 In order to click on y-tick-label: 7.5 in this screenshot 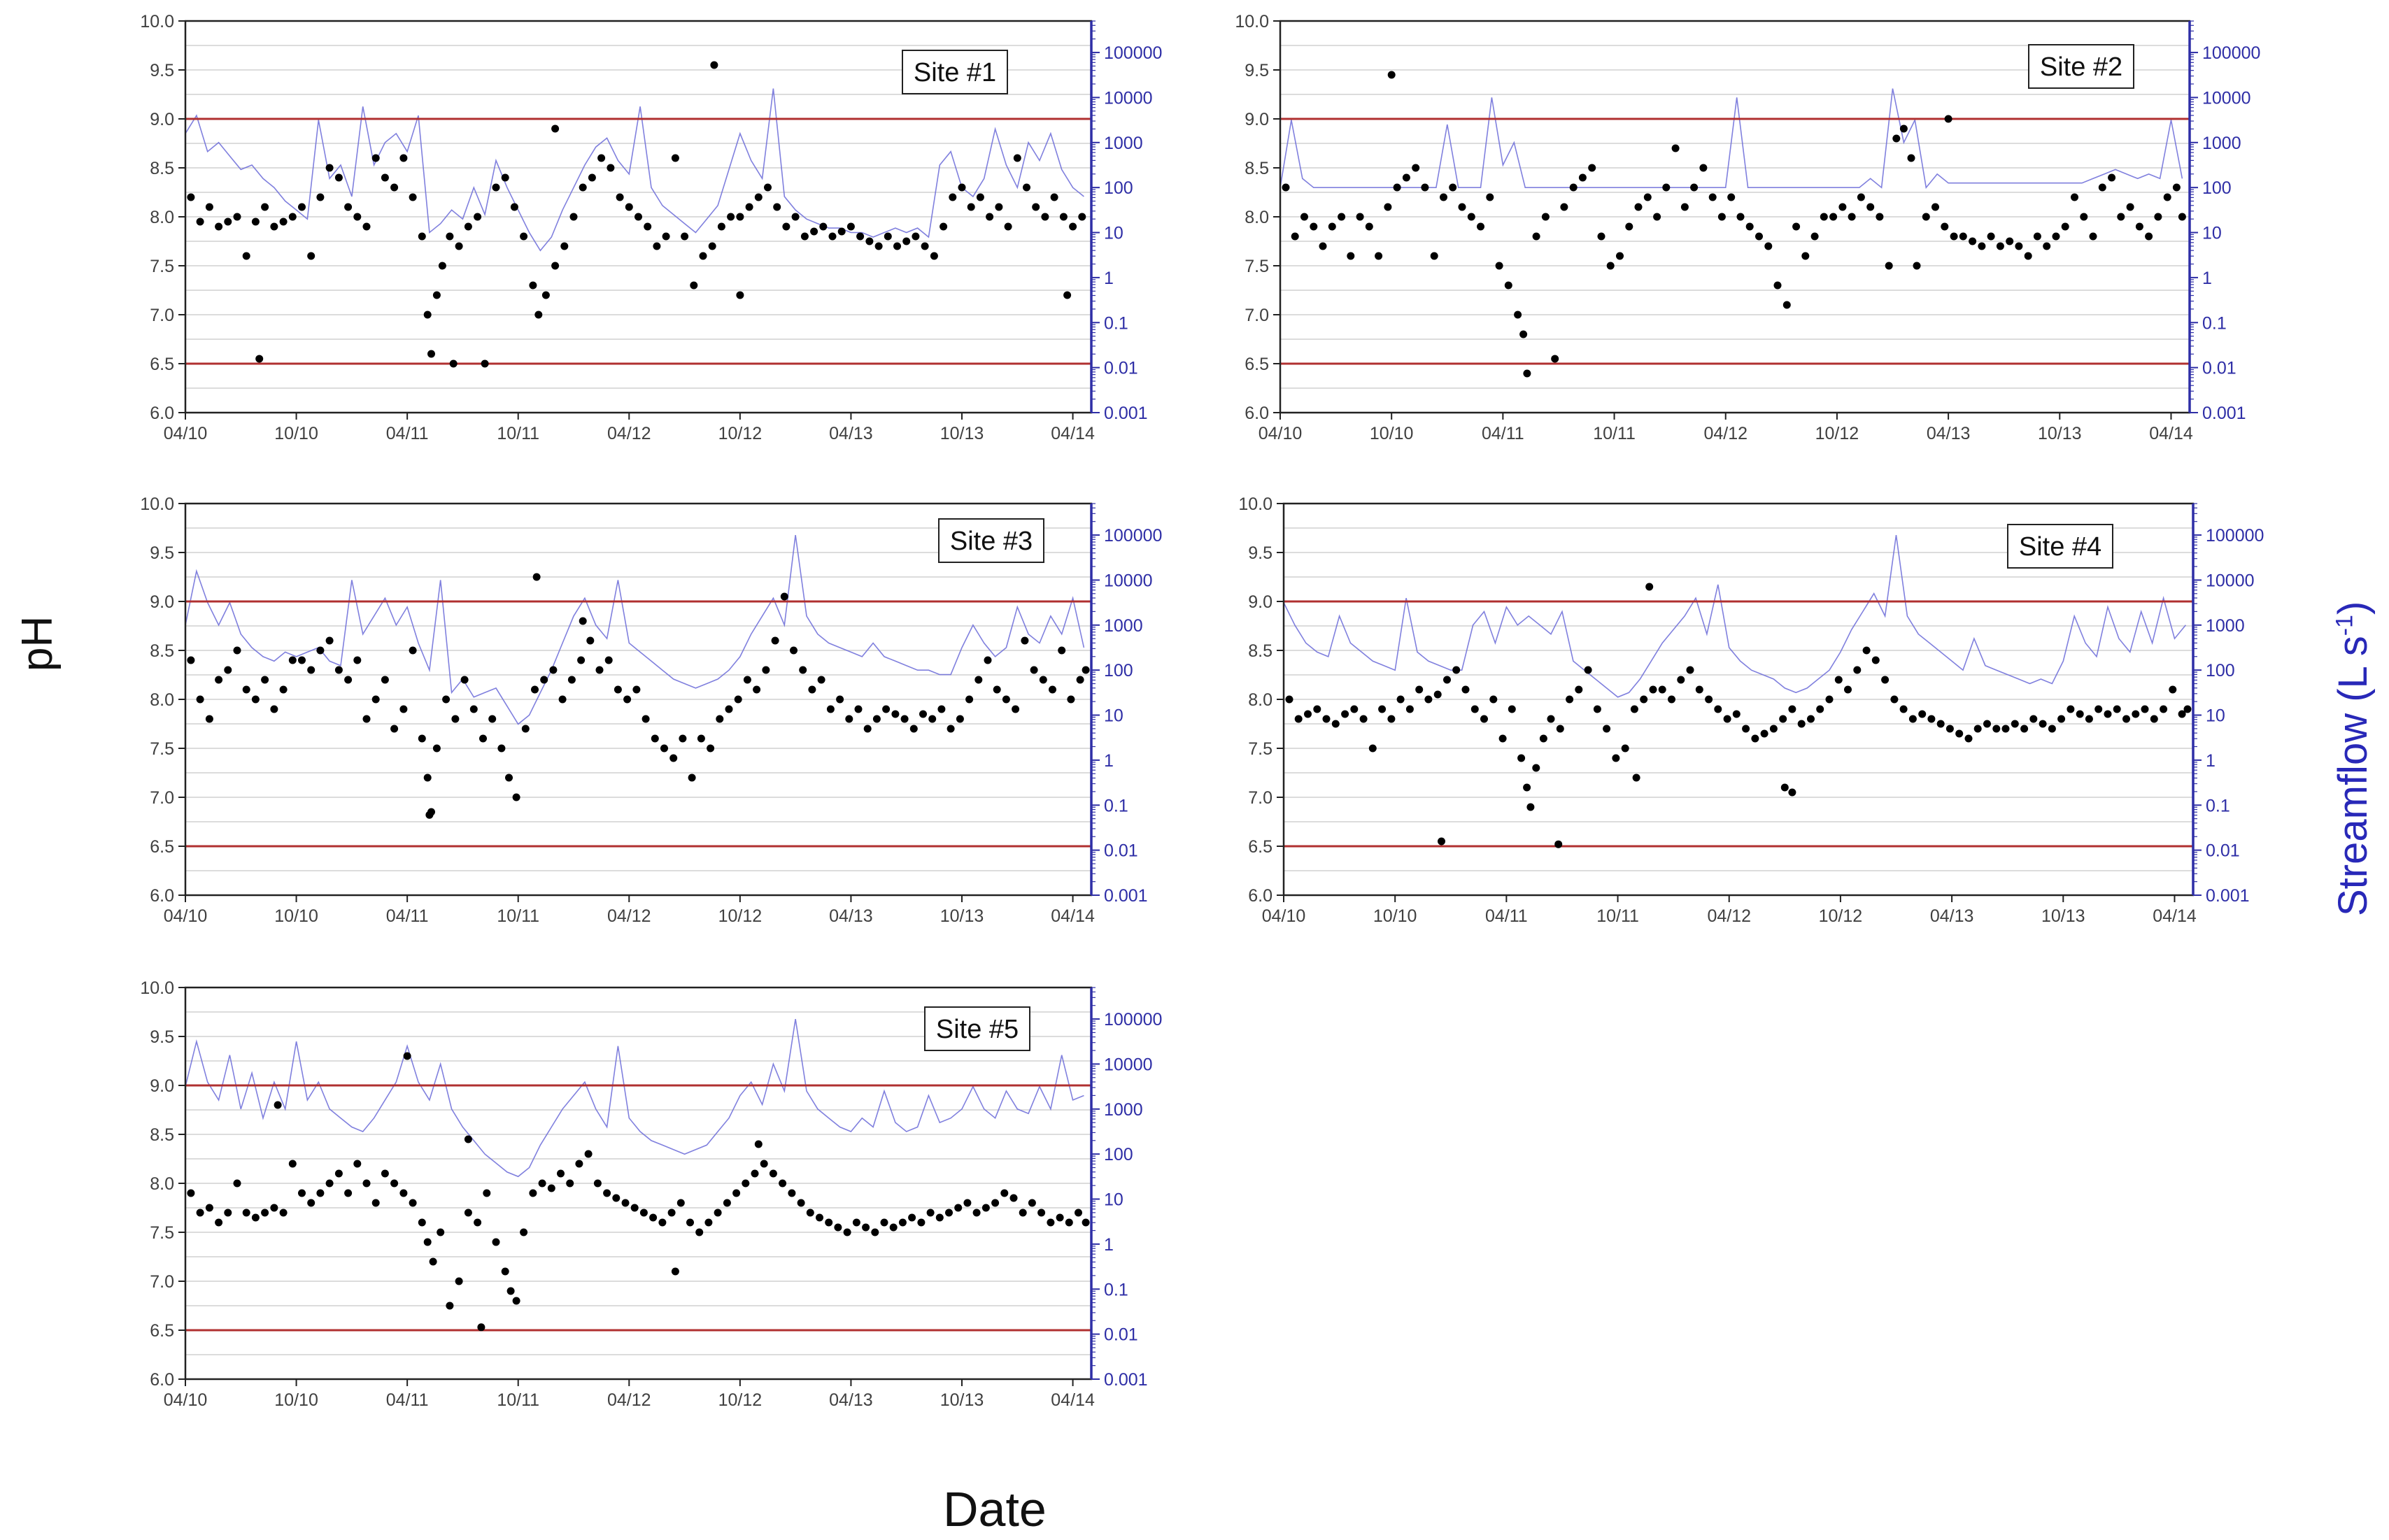, I will do `click(1257, 266)`.